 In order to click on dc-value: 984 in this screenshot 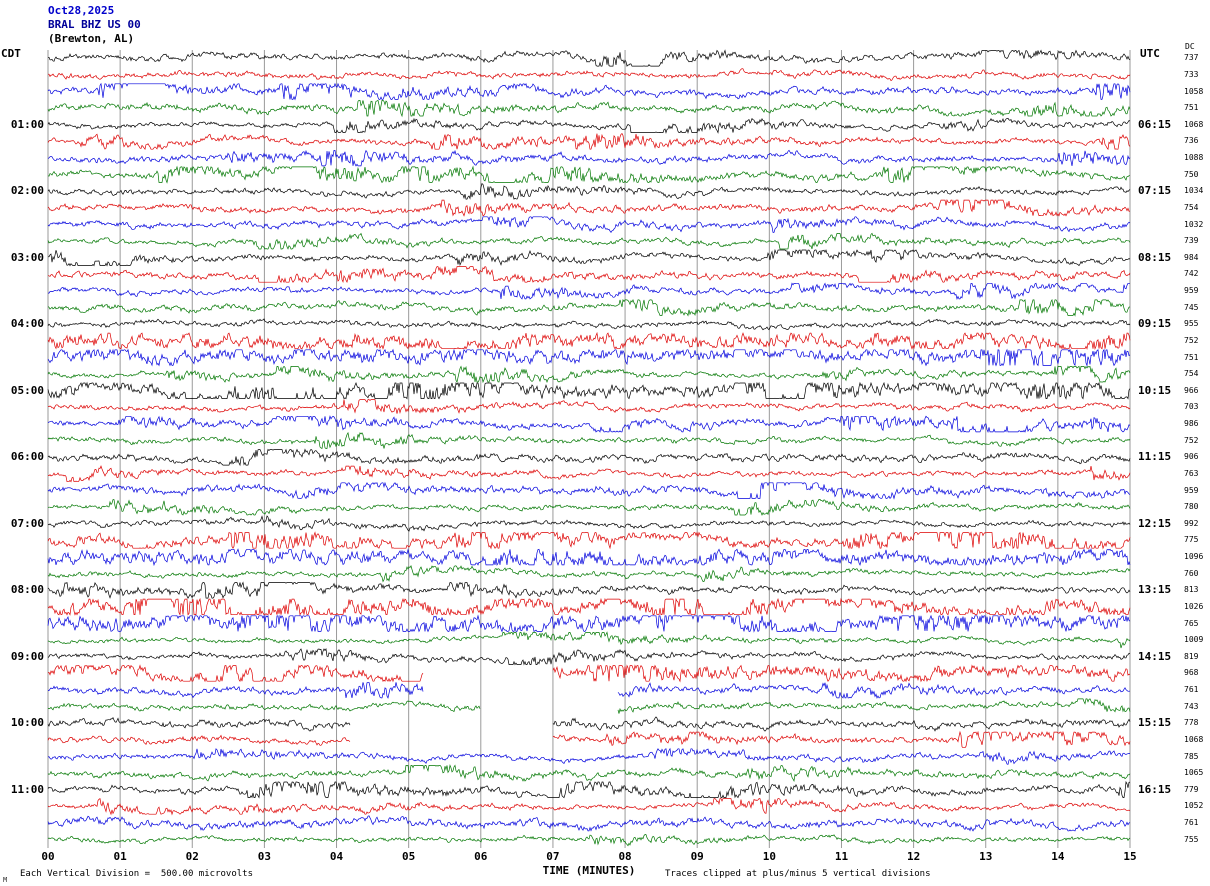, I will do `click(1191, 257)`.